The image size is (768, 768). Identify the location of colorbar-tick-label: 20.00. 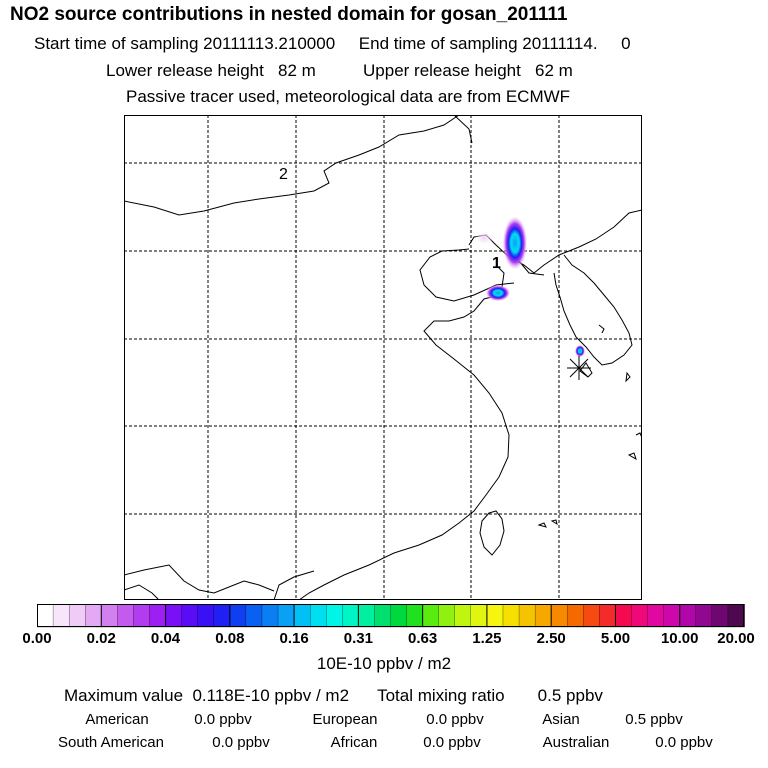
(736, 638).